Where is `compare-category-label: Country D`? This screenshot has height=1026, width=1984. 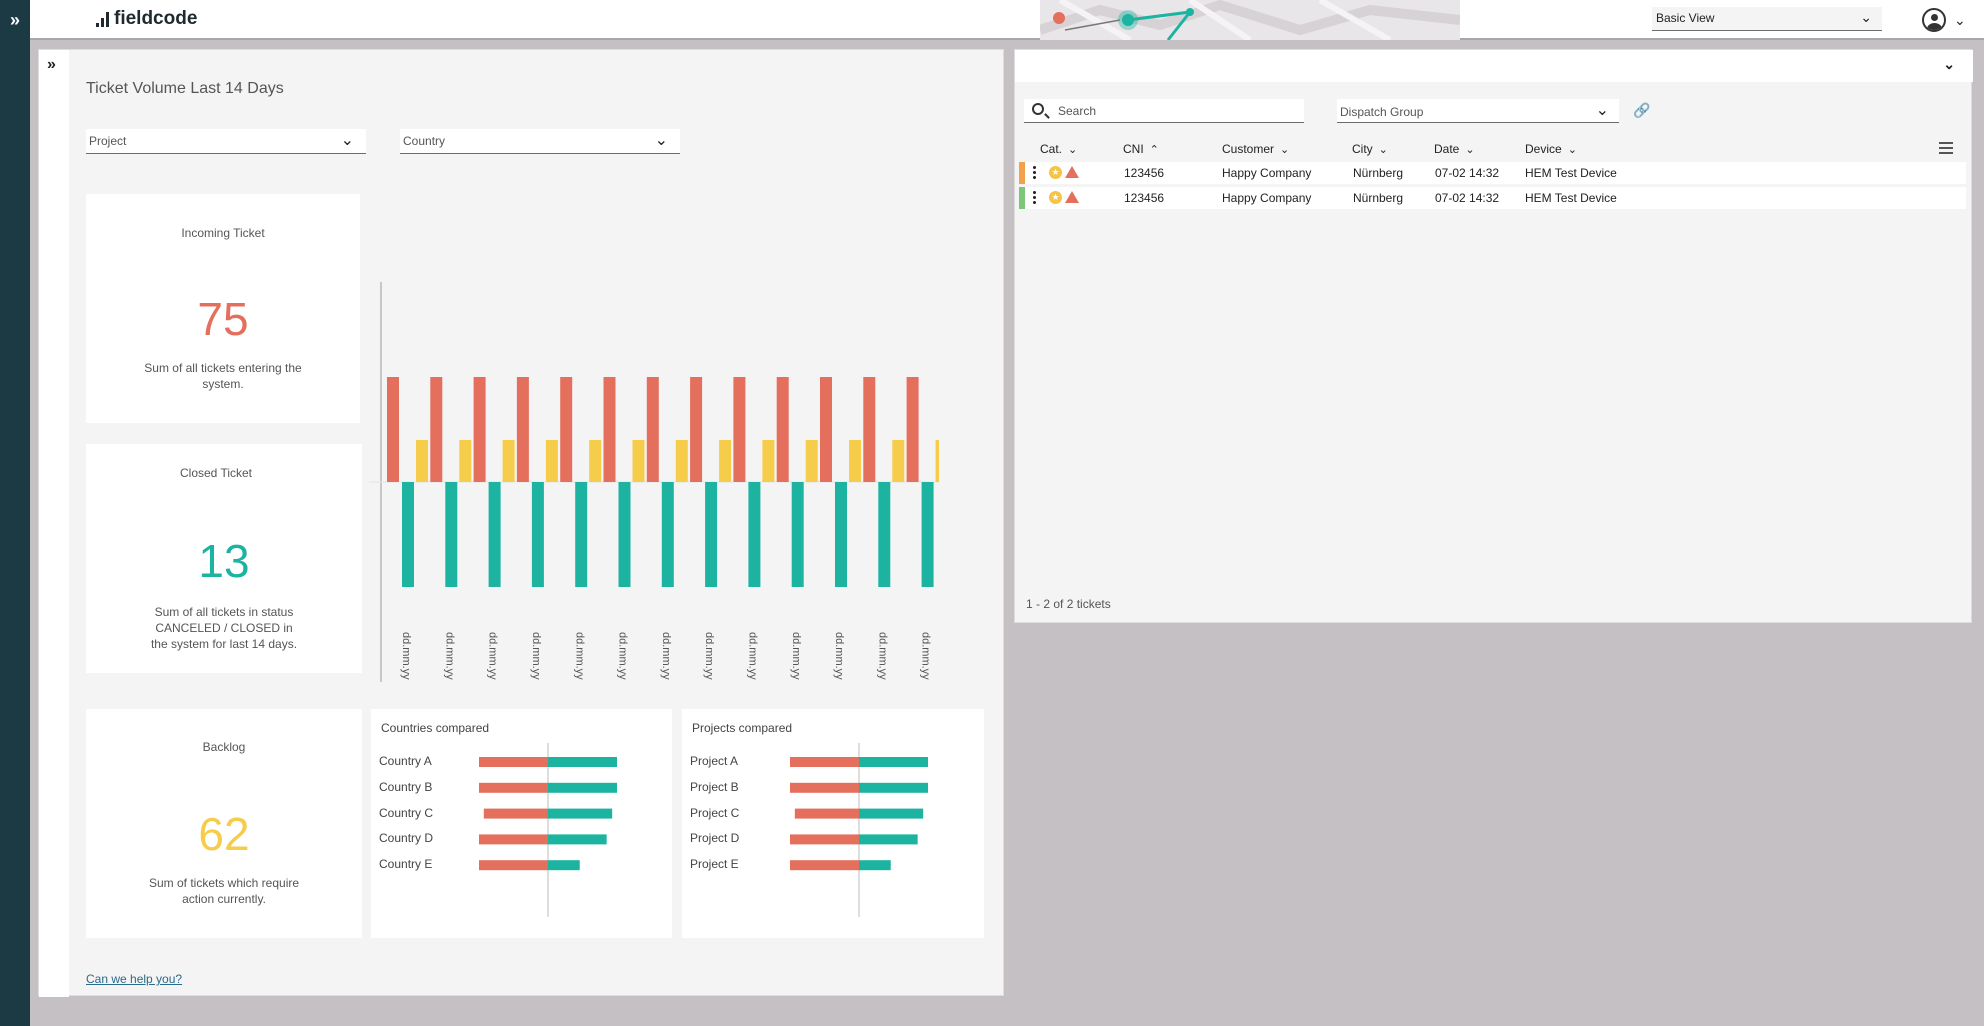
compare-category-label: Country D is located at coordinates (406, 838).